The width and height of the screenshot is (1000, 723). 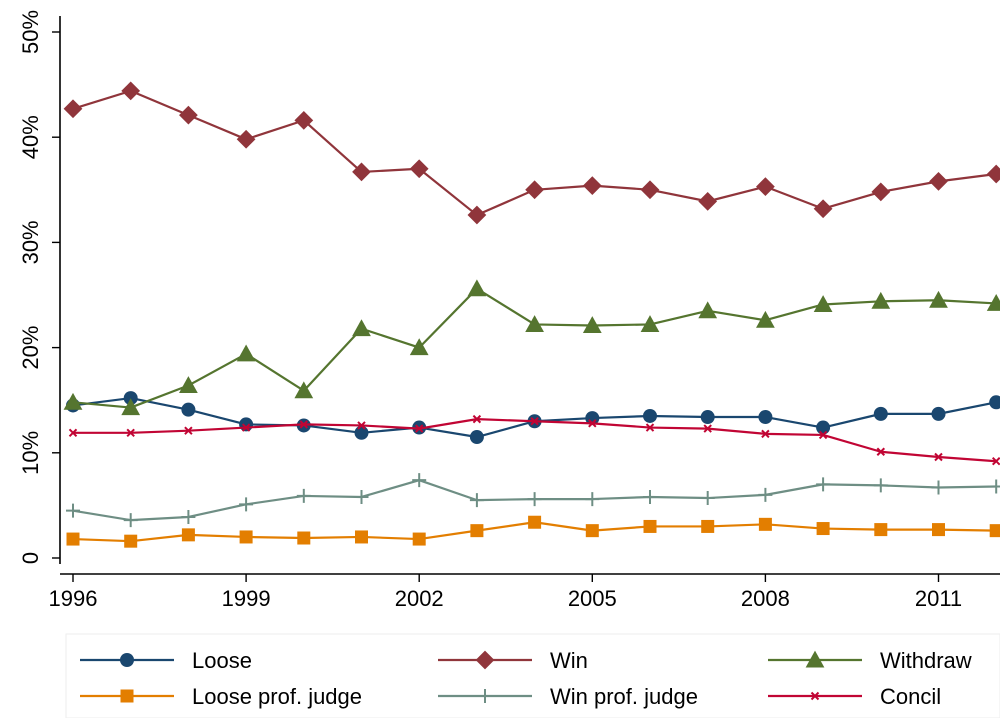 What do you see at coordinates (926, 660) in the screenshot?
I see `legend-label: Withdraw` at bounding box center [926, 660].